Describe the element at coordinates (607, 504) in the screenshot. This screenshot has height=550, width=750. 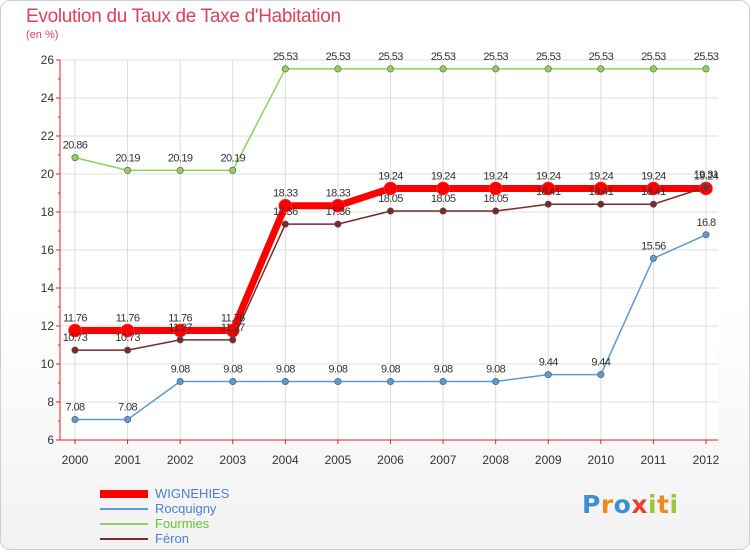
I see `logo-letter: r` at that location.